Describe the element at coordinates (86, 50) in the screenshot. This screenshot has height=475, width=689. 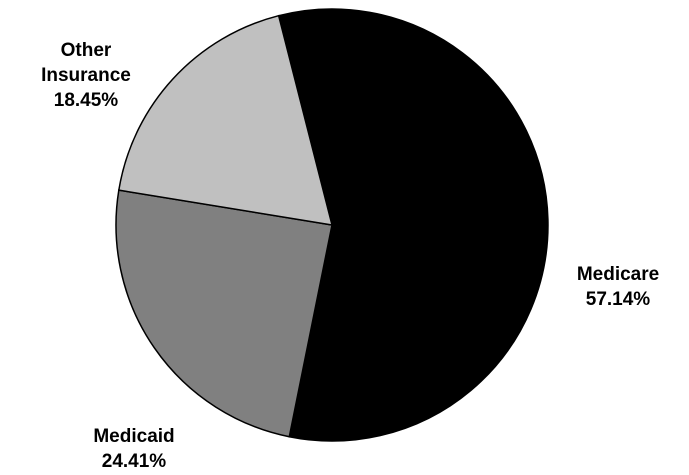
I see `label-other-insurance-line1: Other` at that location.